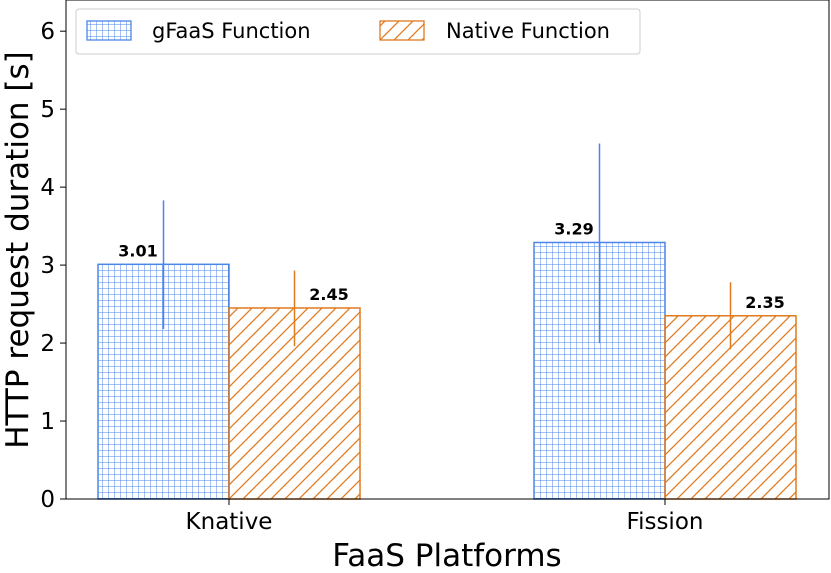 This screenshot has height=573, width=831. What do you see at coordinates (47, 32) in the screenshot?
I see `y-tick-label: 6` at bounding box center [47, 32].